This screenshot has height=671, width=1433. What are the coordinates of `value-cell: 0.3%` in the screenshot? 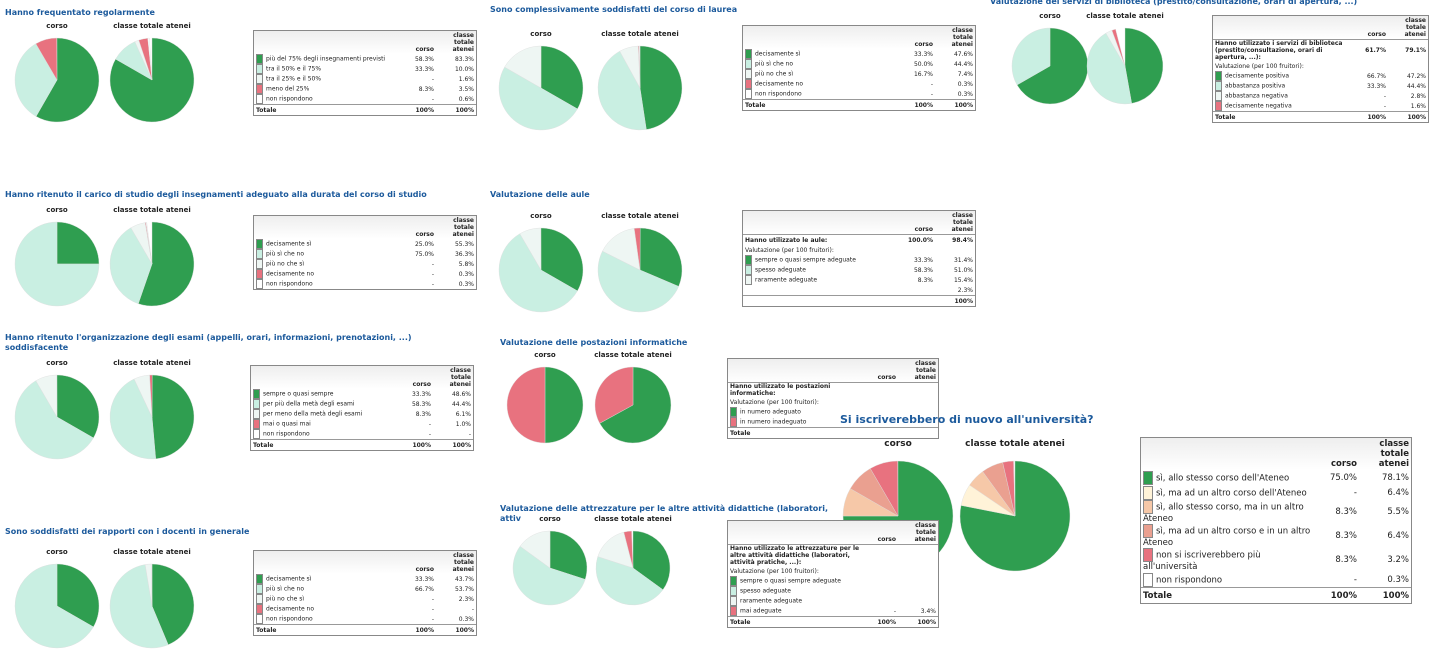 It's located at (955, 84).